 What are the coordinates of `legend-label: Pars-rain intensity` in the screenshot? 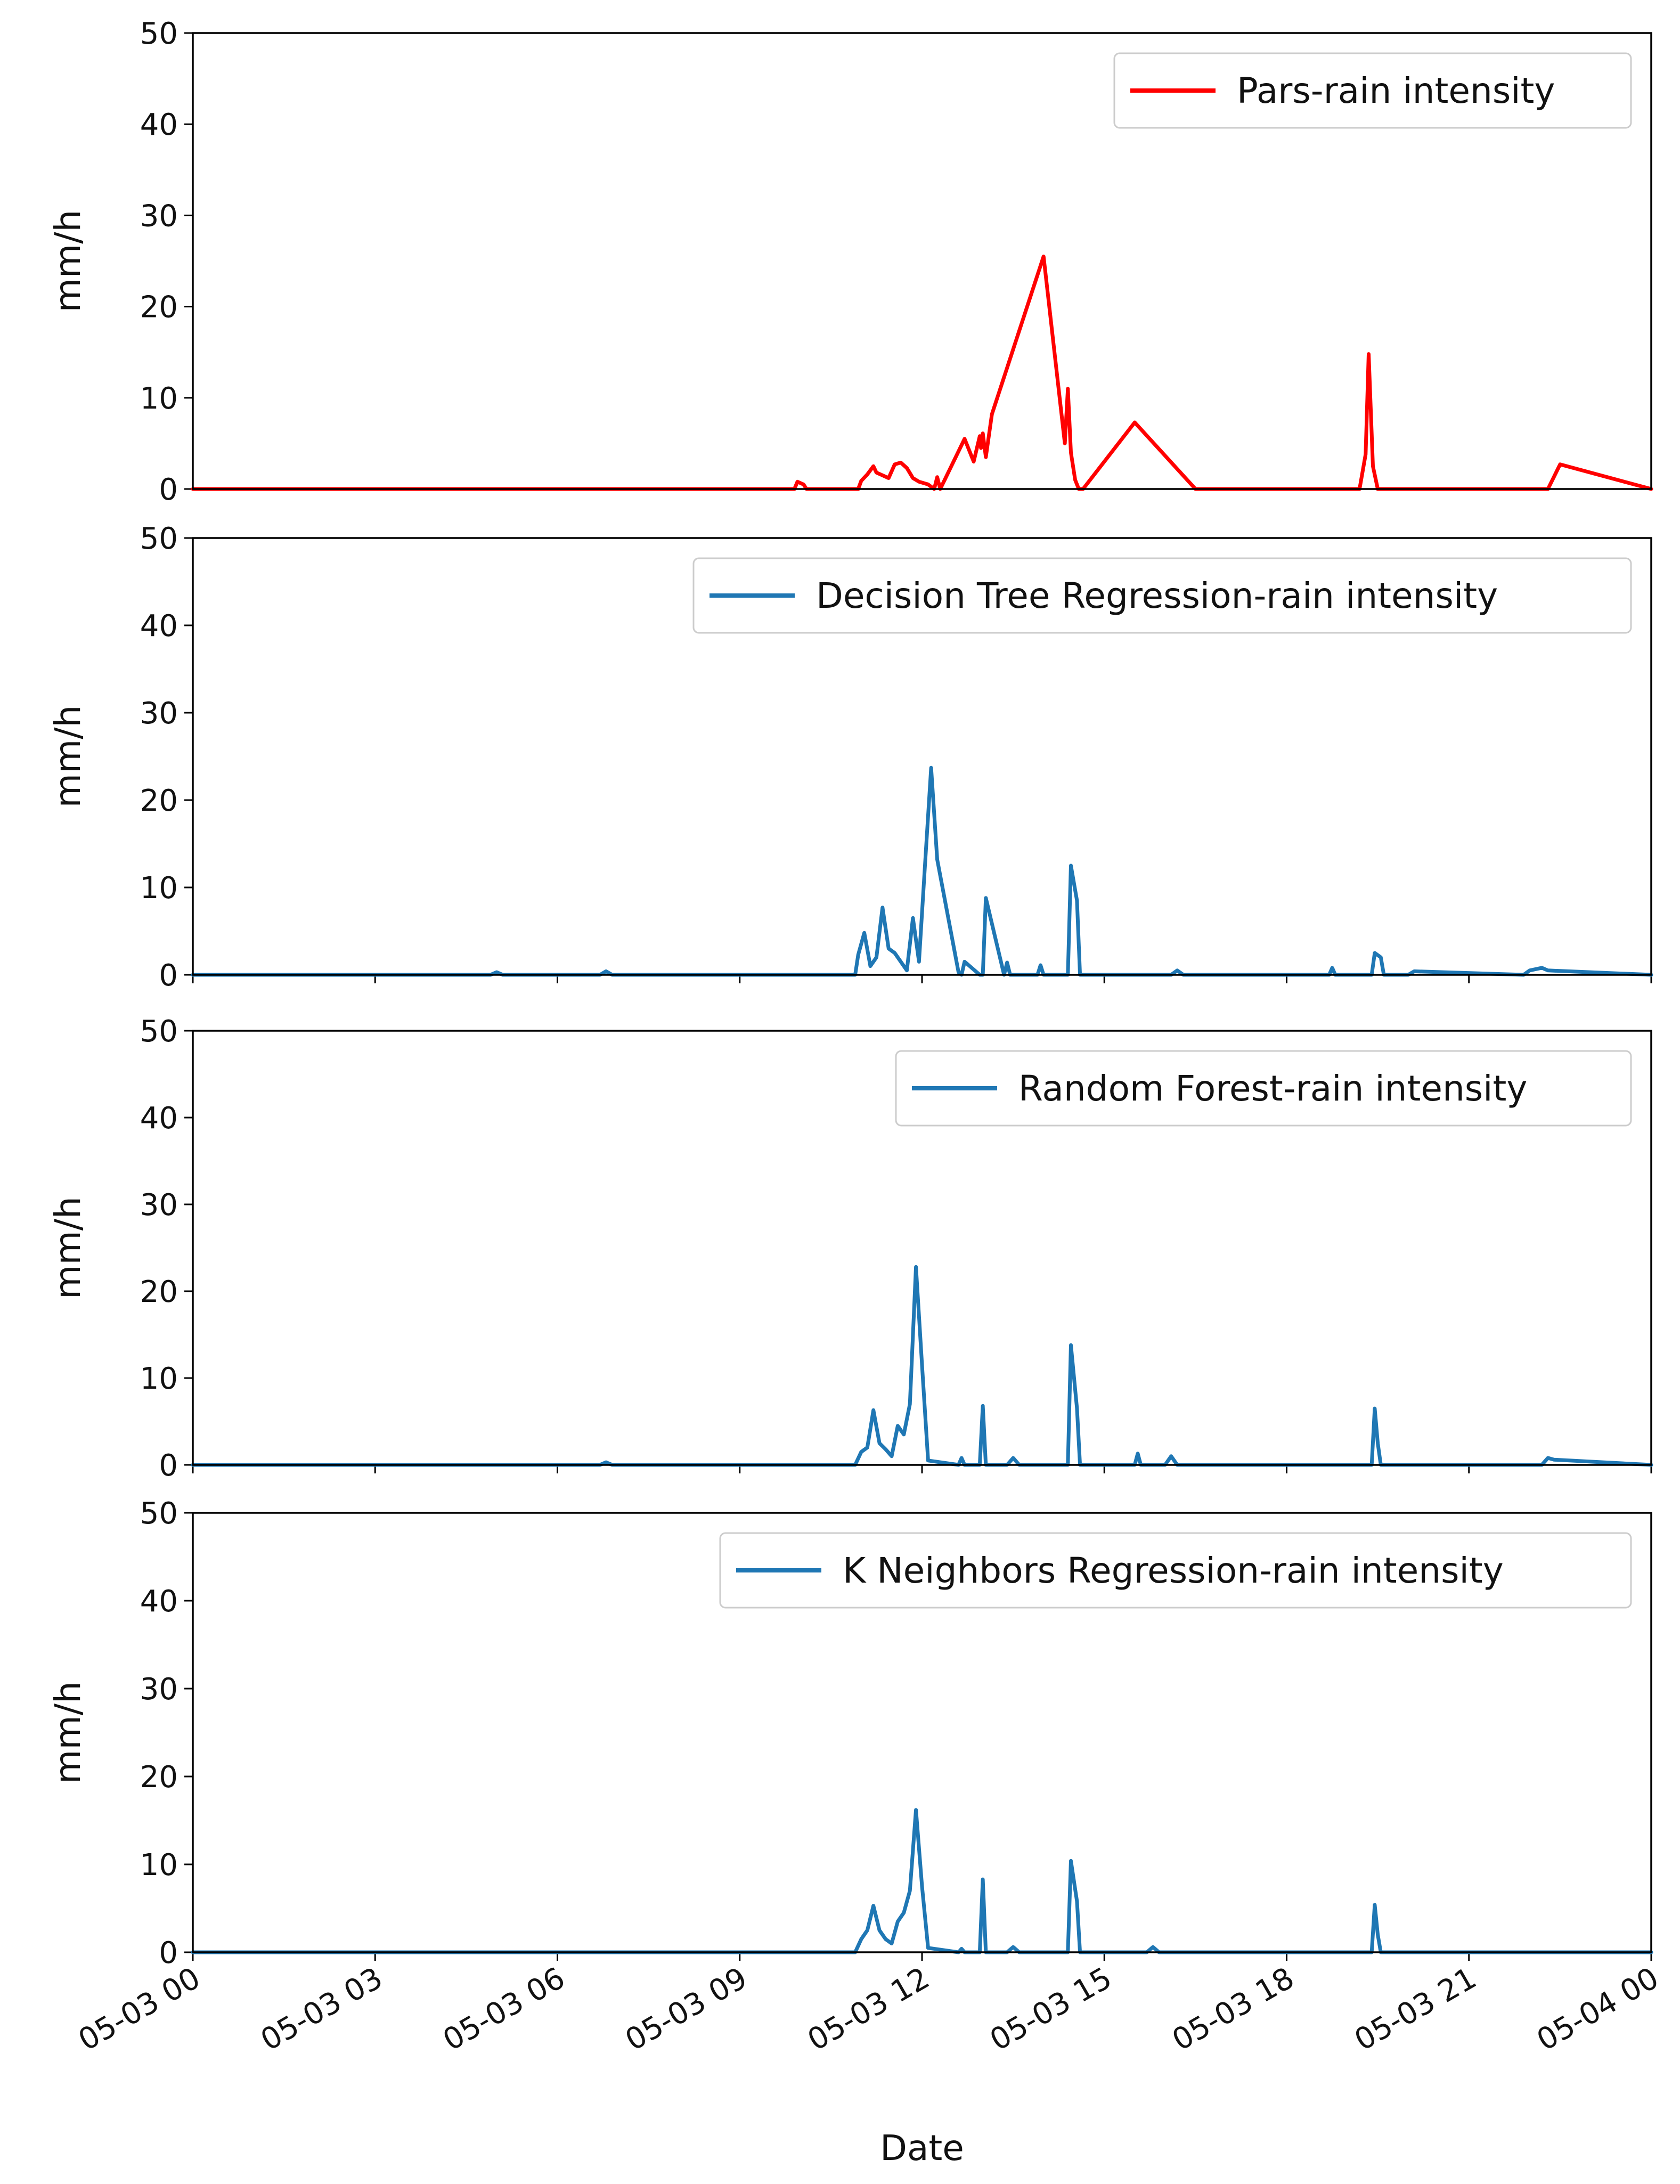 It's located at (1396, 90).